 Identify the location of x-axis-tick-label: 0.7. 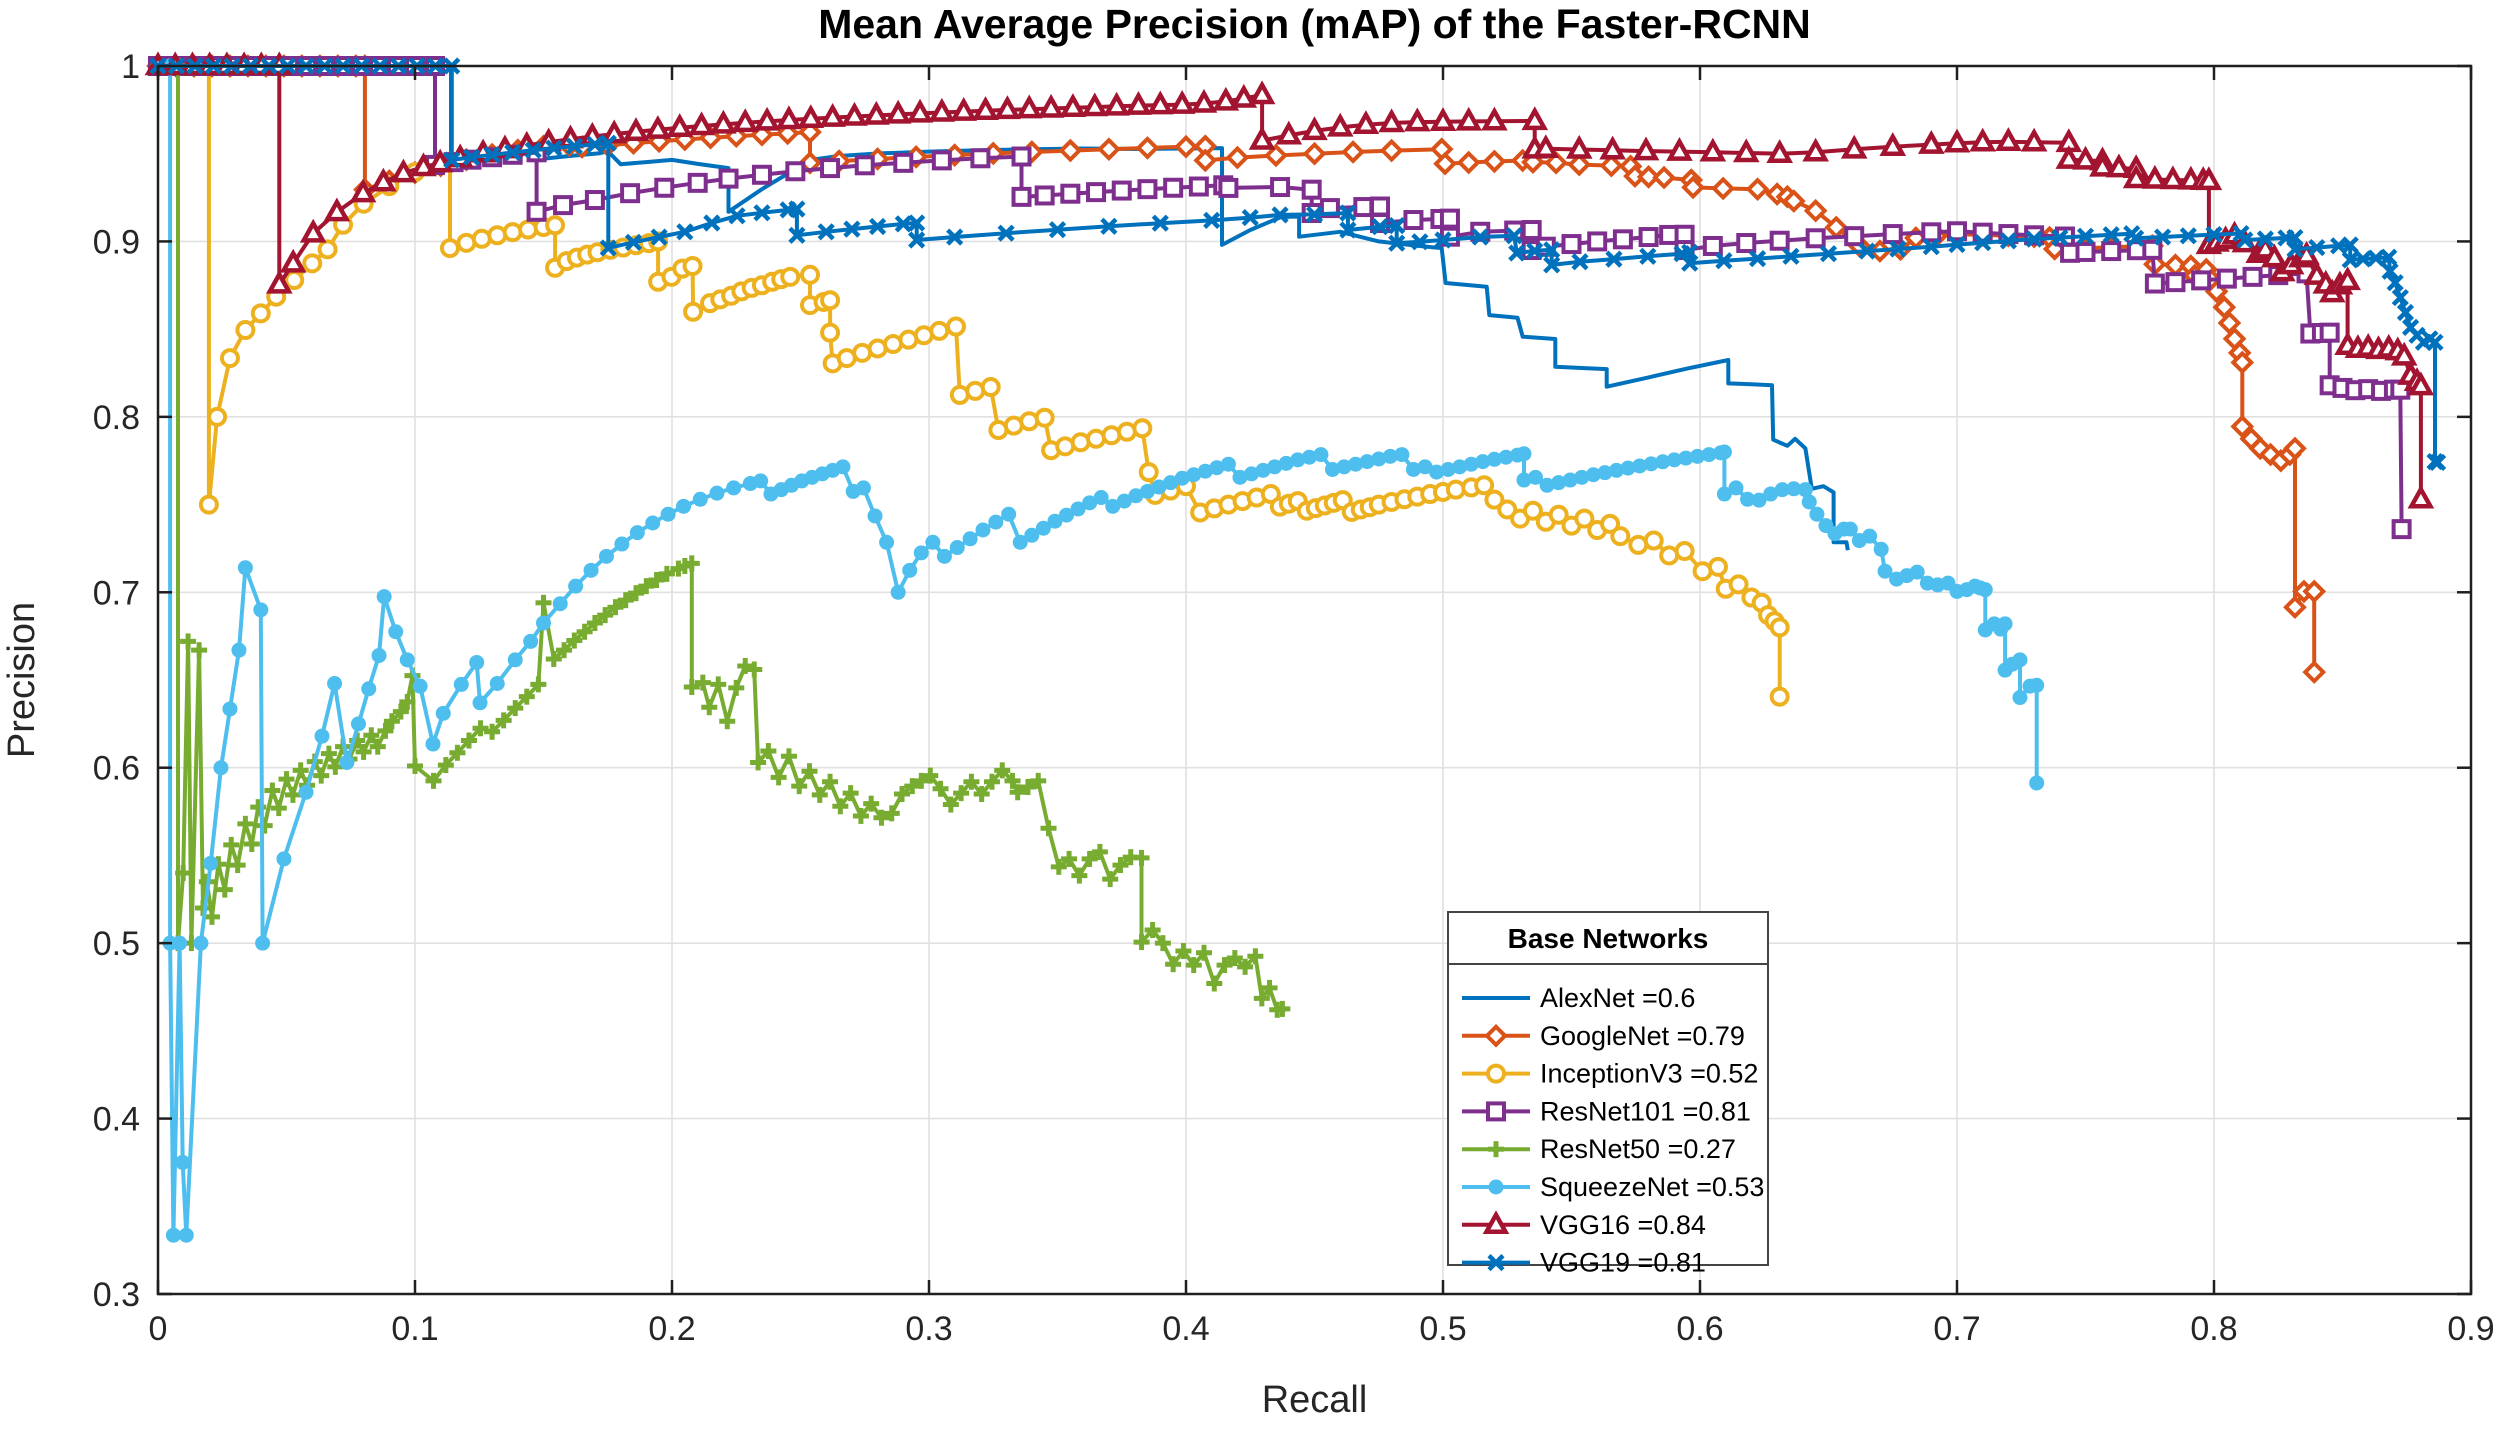
(1956, 1329).